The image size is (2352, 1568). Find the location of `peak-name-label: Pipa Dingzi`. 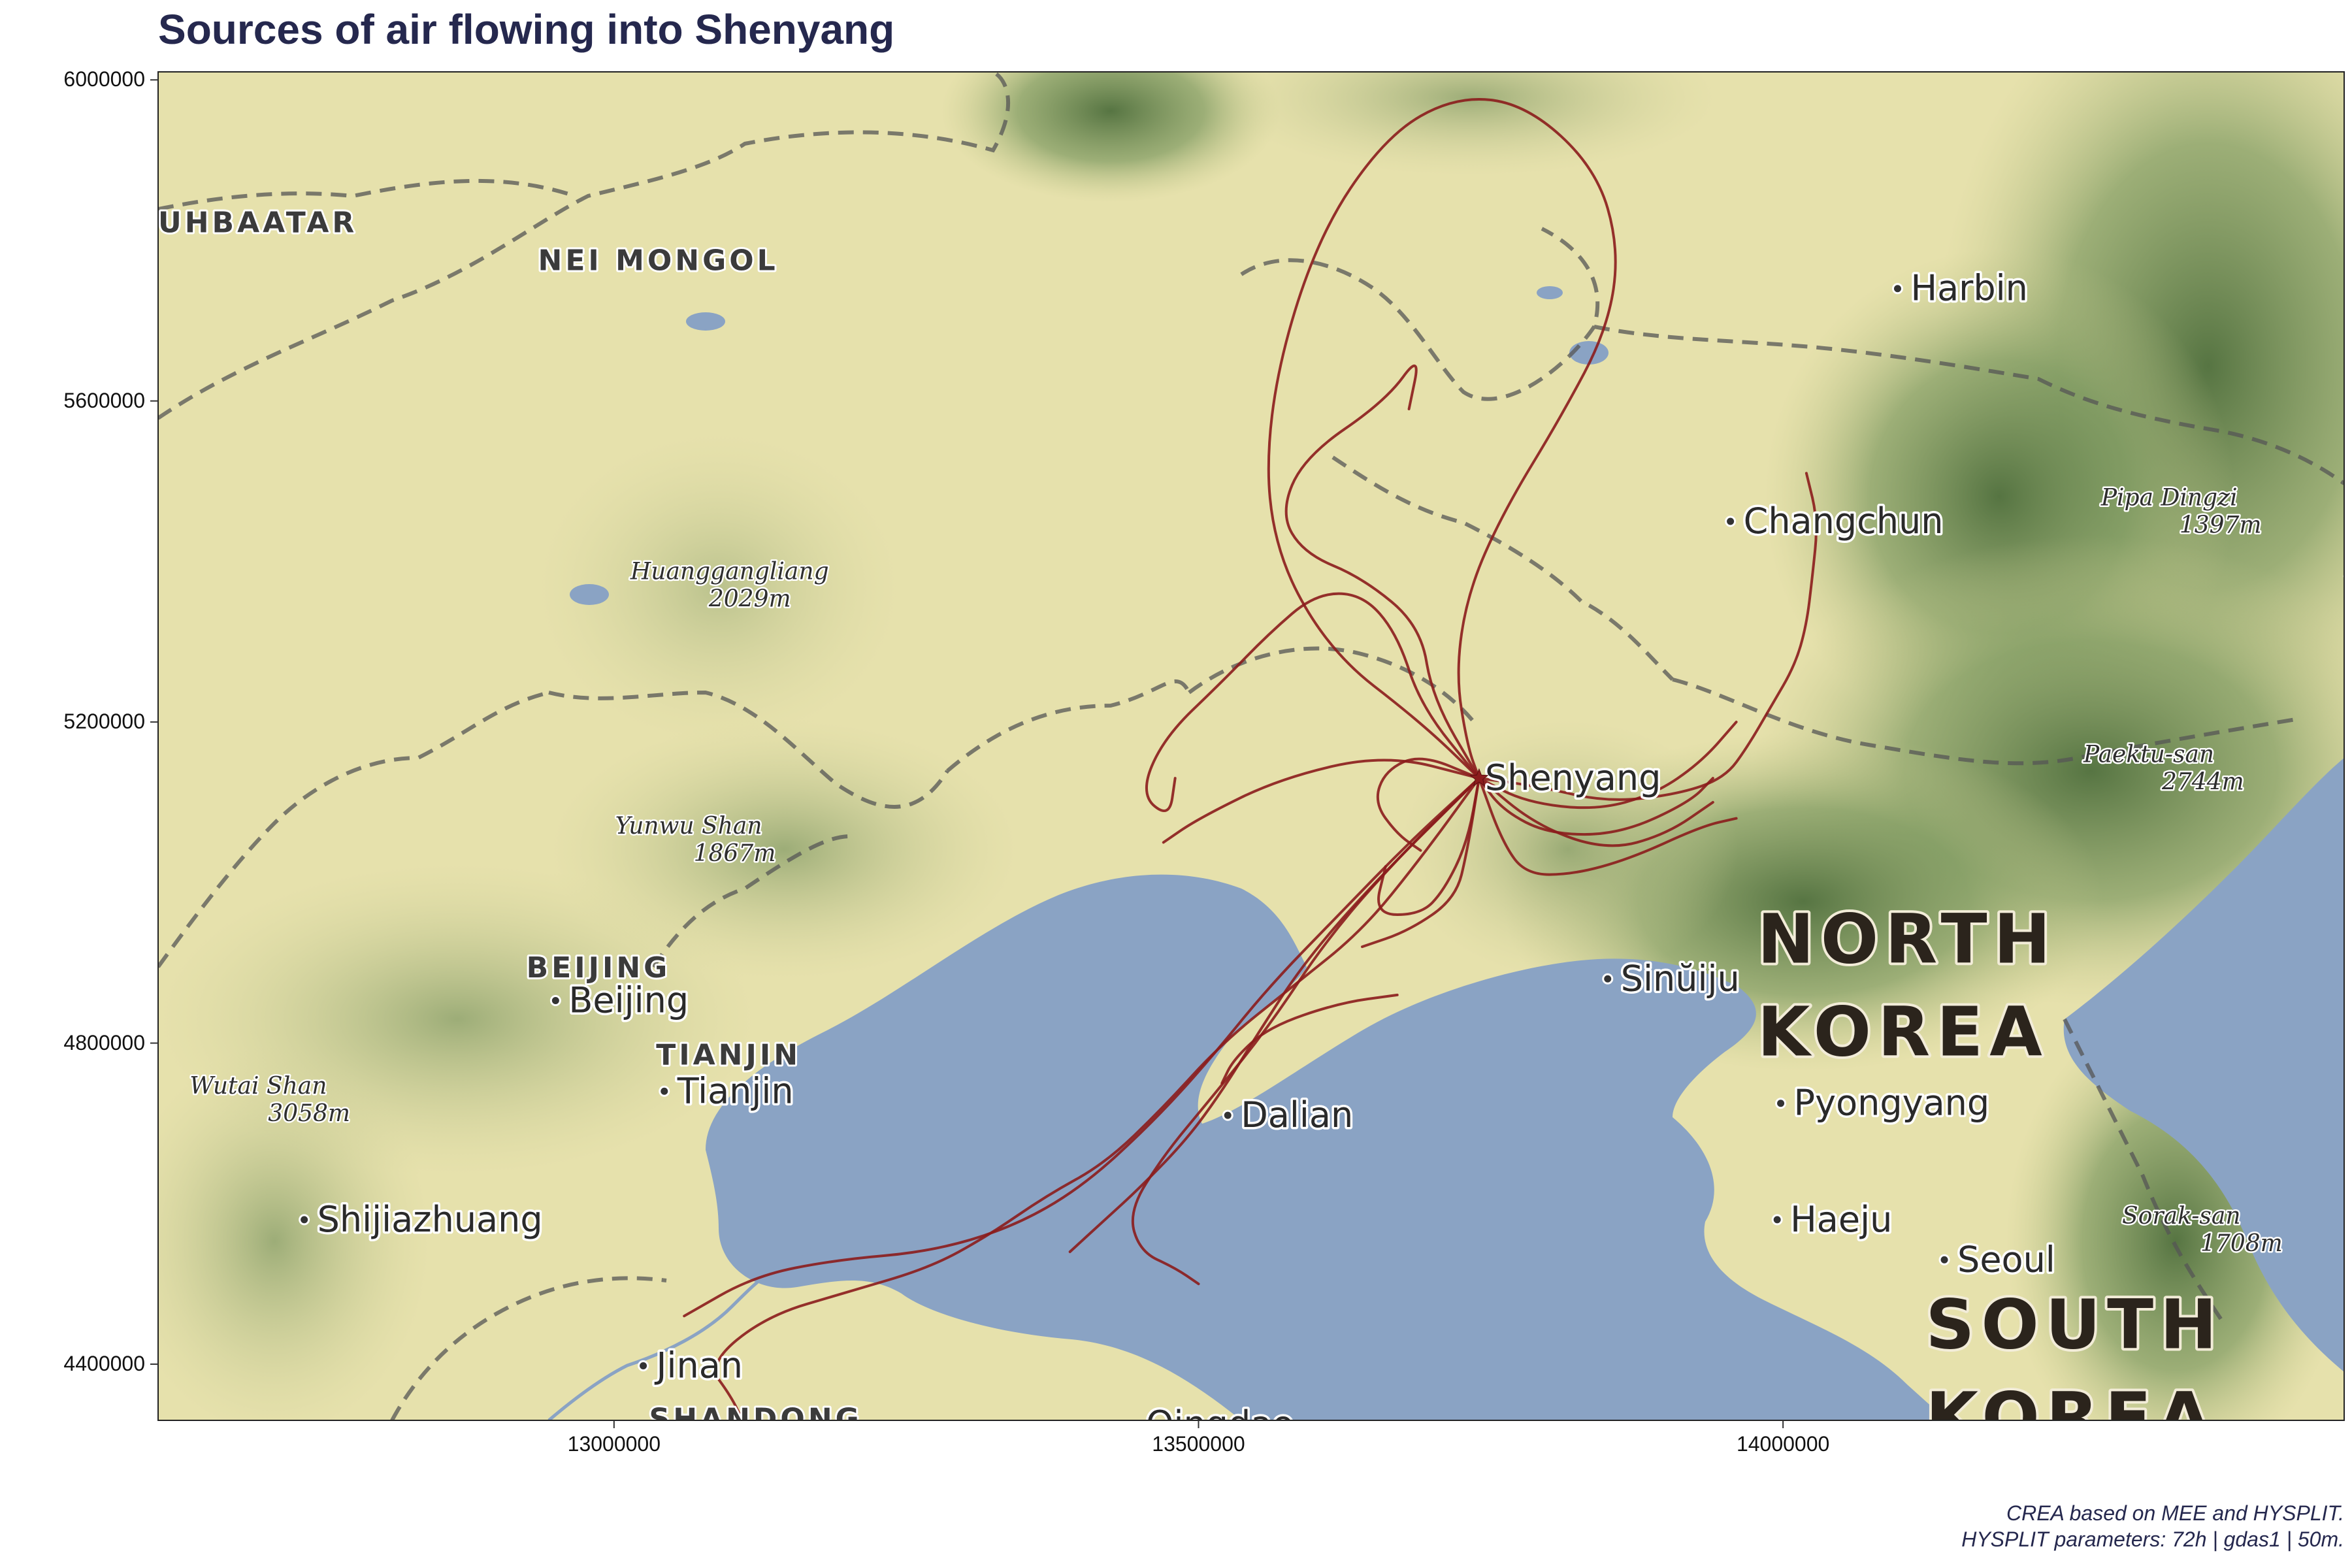

peak-name-label: Pipa Dingzi is located at coordinates (2169, 497).